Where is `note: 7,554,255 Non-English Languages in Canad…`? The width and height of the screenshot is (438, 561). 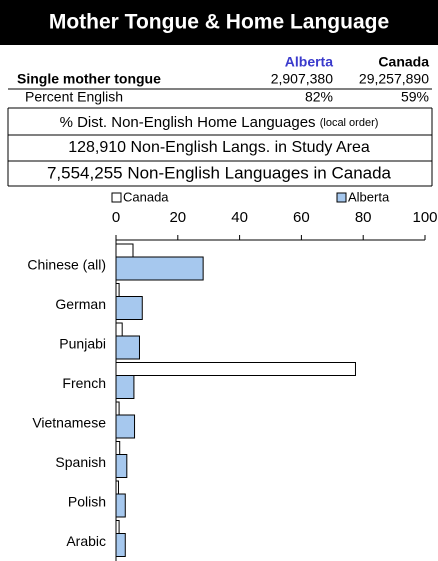 note: 7,554,255 Non-English Languages in Canad… is located at coordinates (219, 172).